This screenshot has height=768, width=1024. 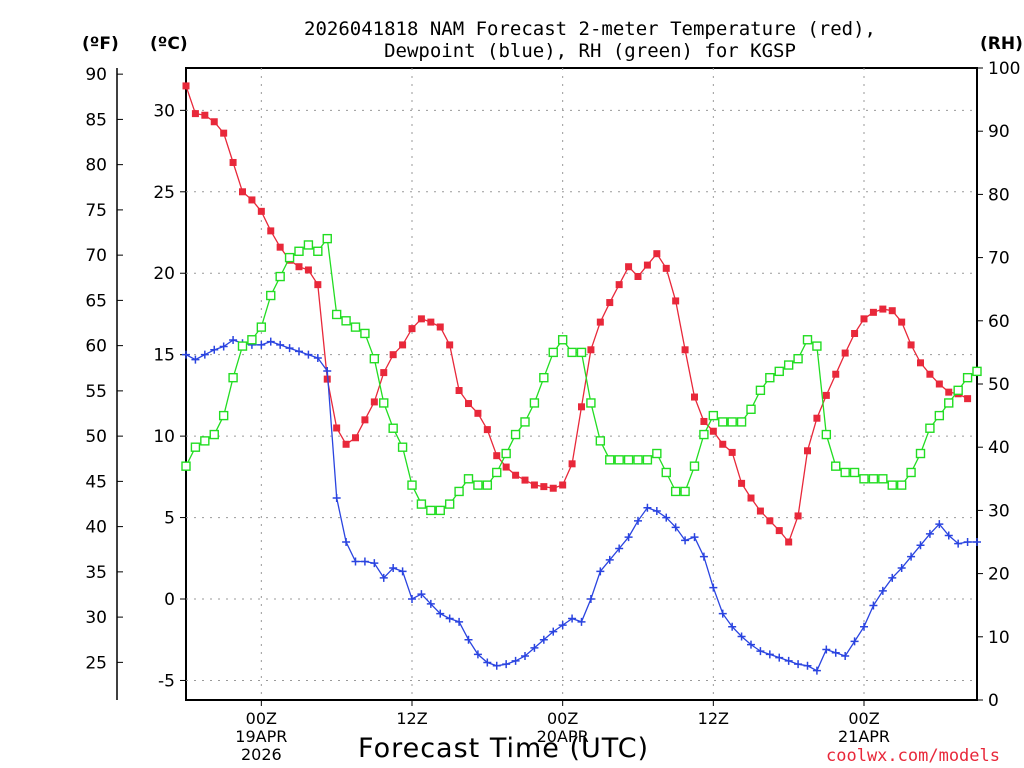 What do you see at coordinates (164, 274) in the screenshot?
I see `celsius-tick-label: 20` at bounding box center [164, 274].